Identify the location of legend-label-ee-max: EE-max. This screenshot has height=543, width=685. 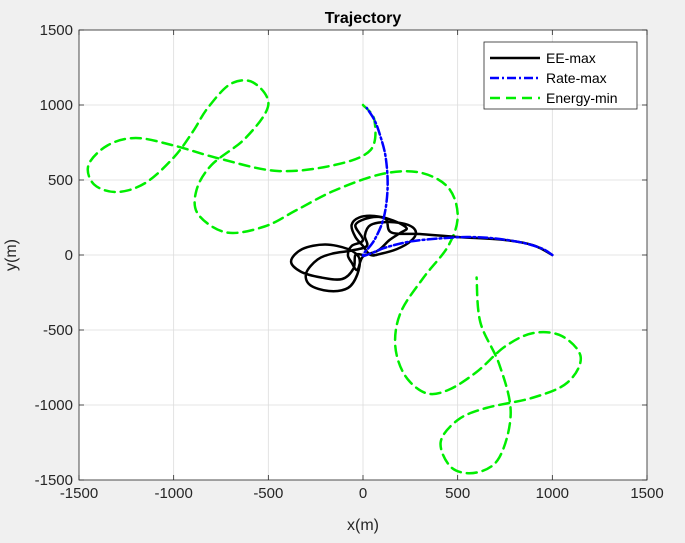
(571, 58).